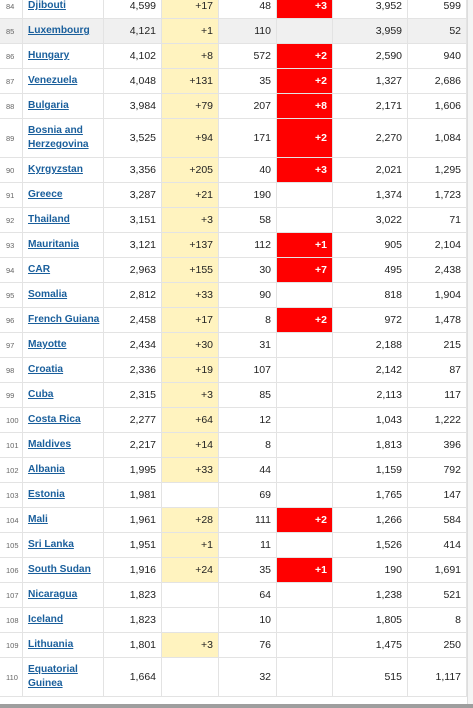 This screenshot has height=708, width=473. Describe the element at coordinates (64, 319) in the screenshot. I see `country-link: French Guiana` at that location.